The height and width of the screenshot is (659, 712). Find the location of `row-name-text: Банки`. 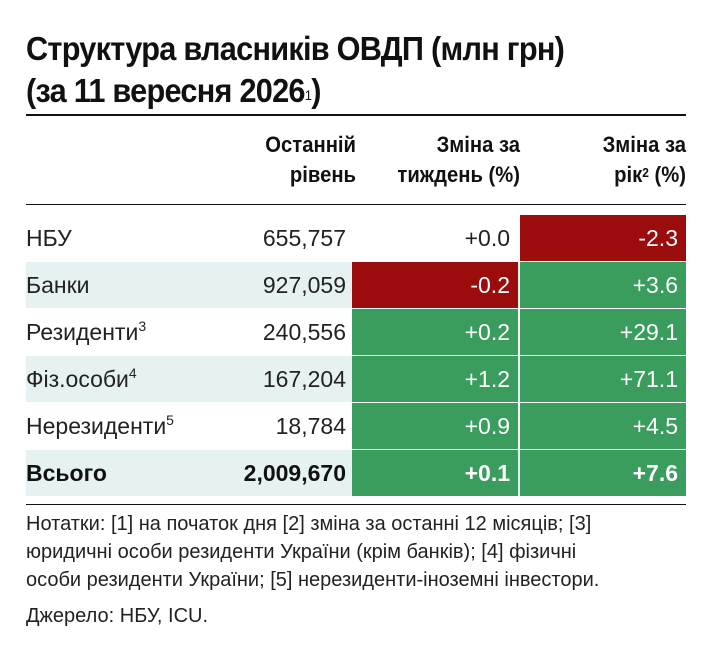

row-name-text: Банки is located at coordinates (58, 285).